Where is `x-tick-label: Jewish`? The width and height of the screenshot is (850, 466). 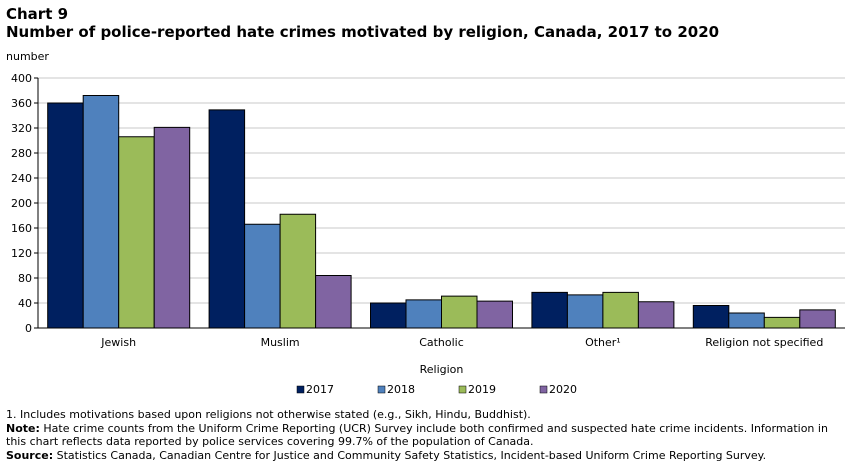 x-tick-label: Jewish is located at coordinates (118, 342).